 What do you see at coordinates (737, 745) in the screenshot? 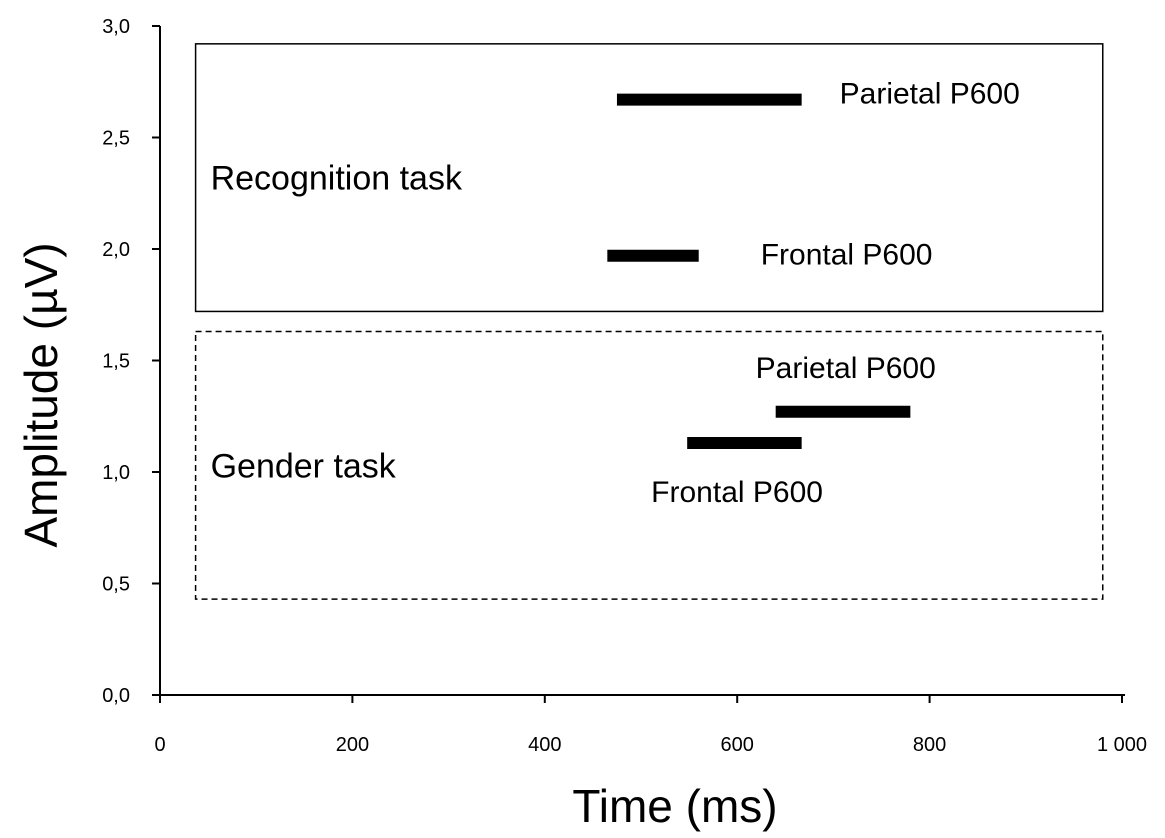
I see `x-tick-label: 600` at bounding box center [737, 745].